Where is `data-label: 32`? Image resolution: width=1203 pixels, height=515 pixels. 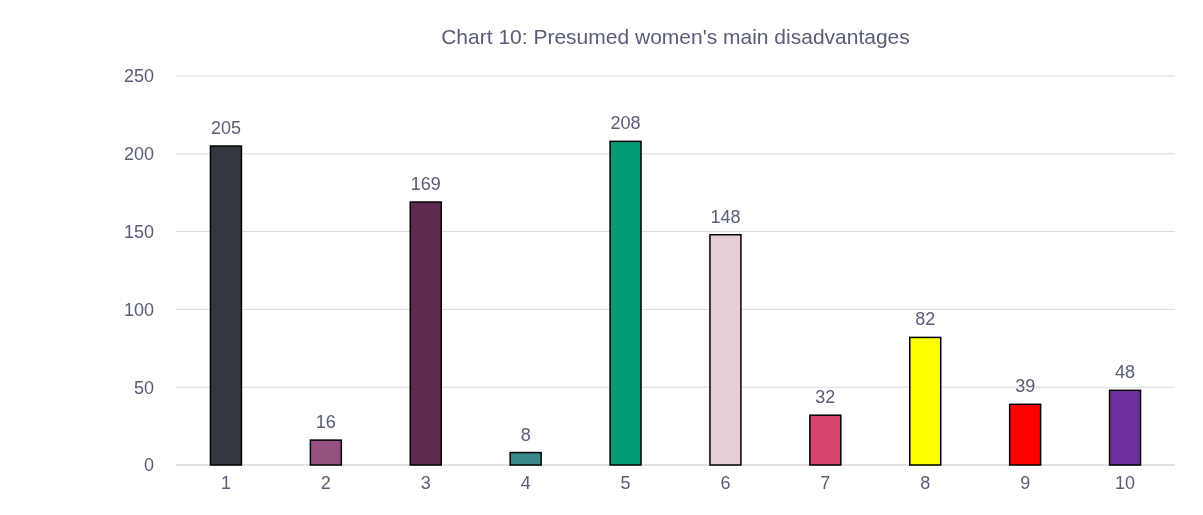 data-label: 32 is located at coordinates (825, 397).